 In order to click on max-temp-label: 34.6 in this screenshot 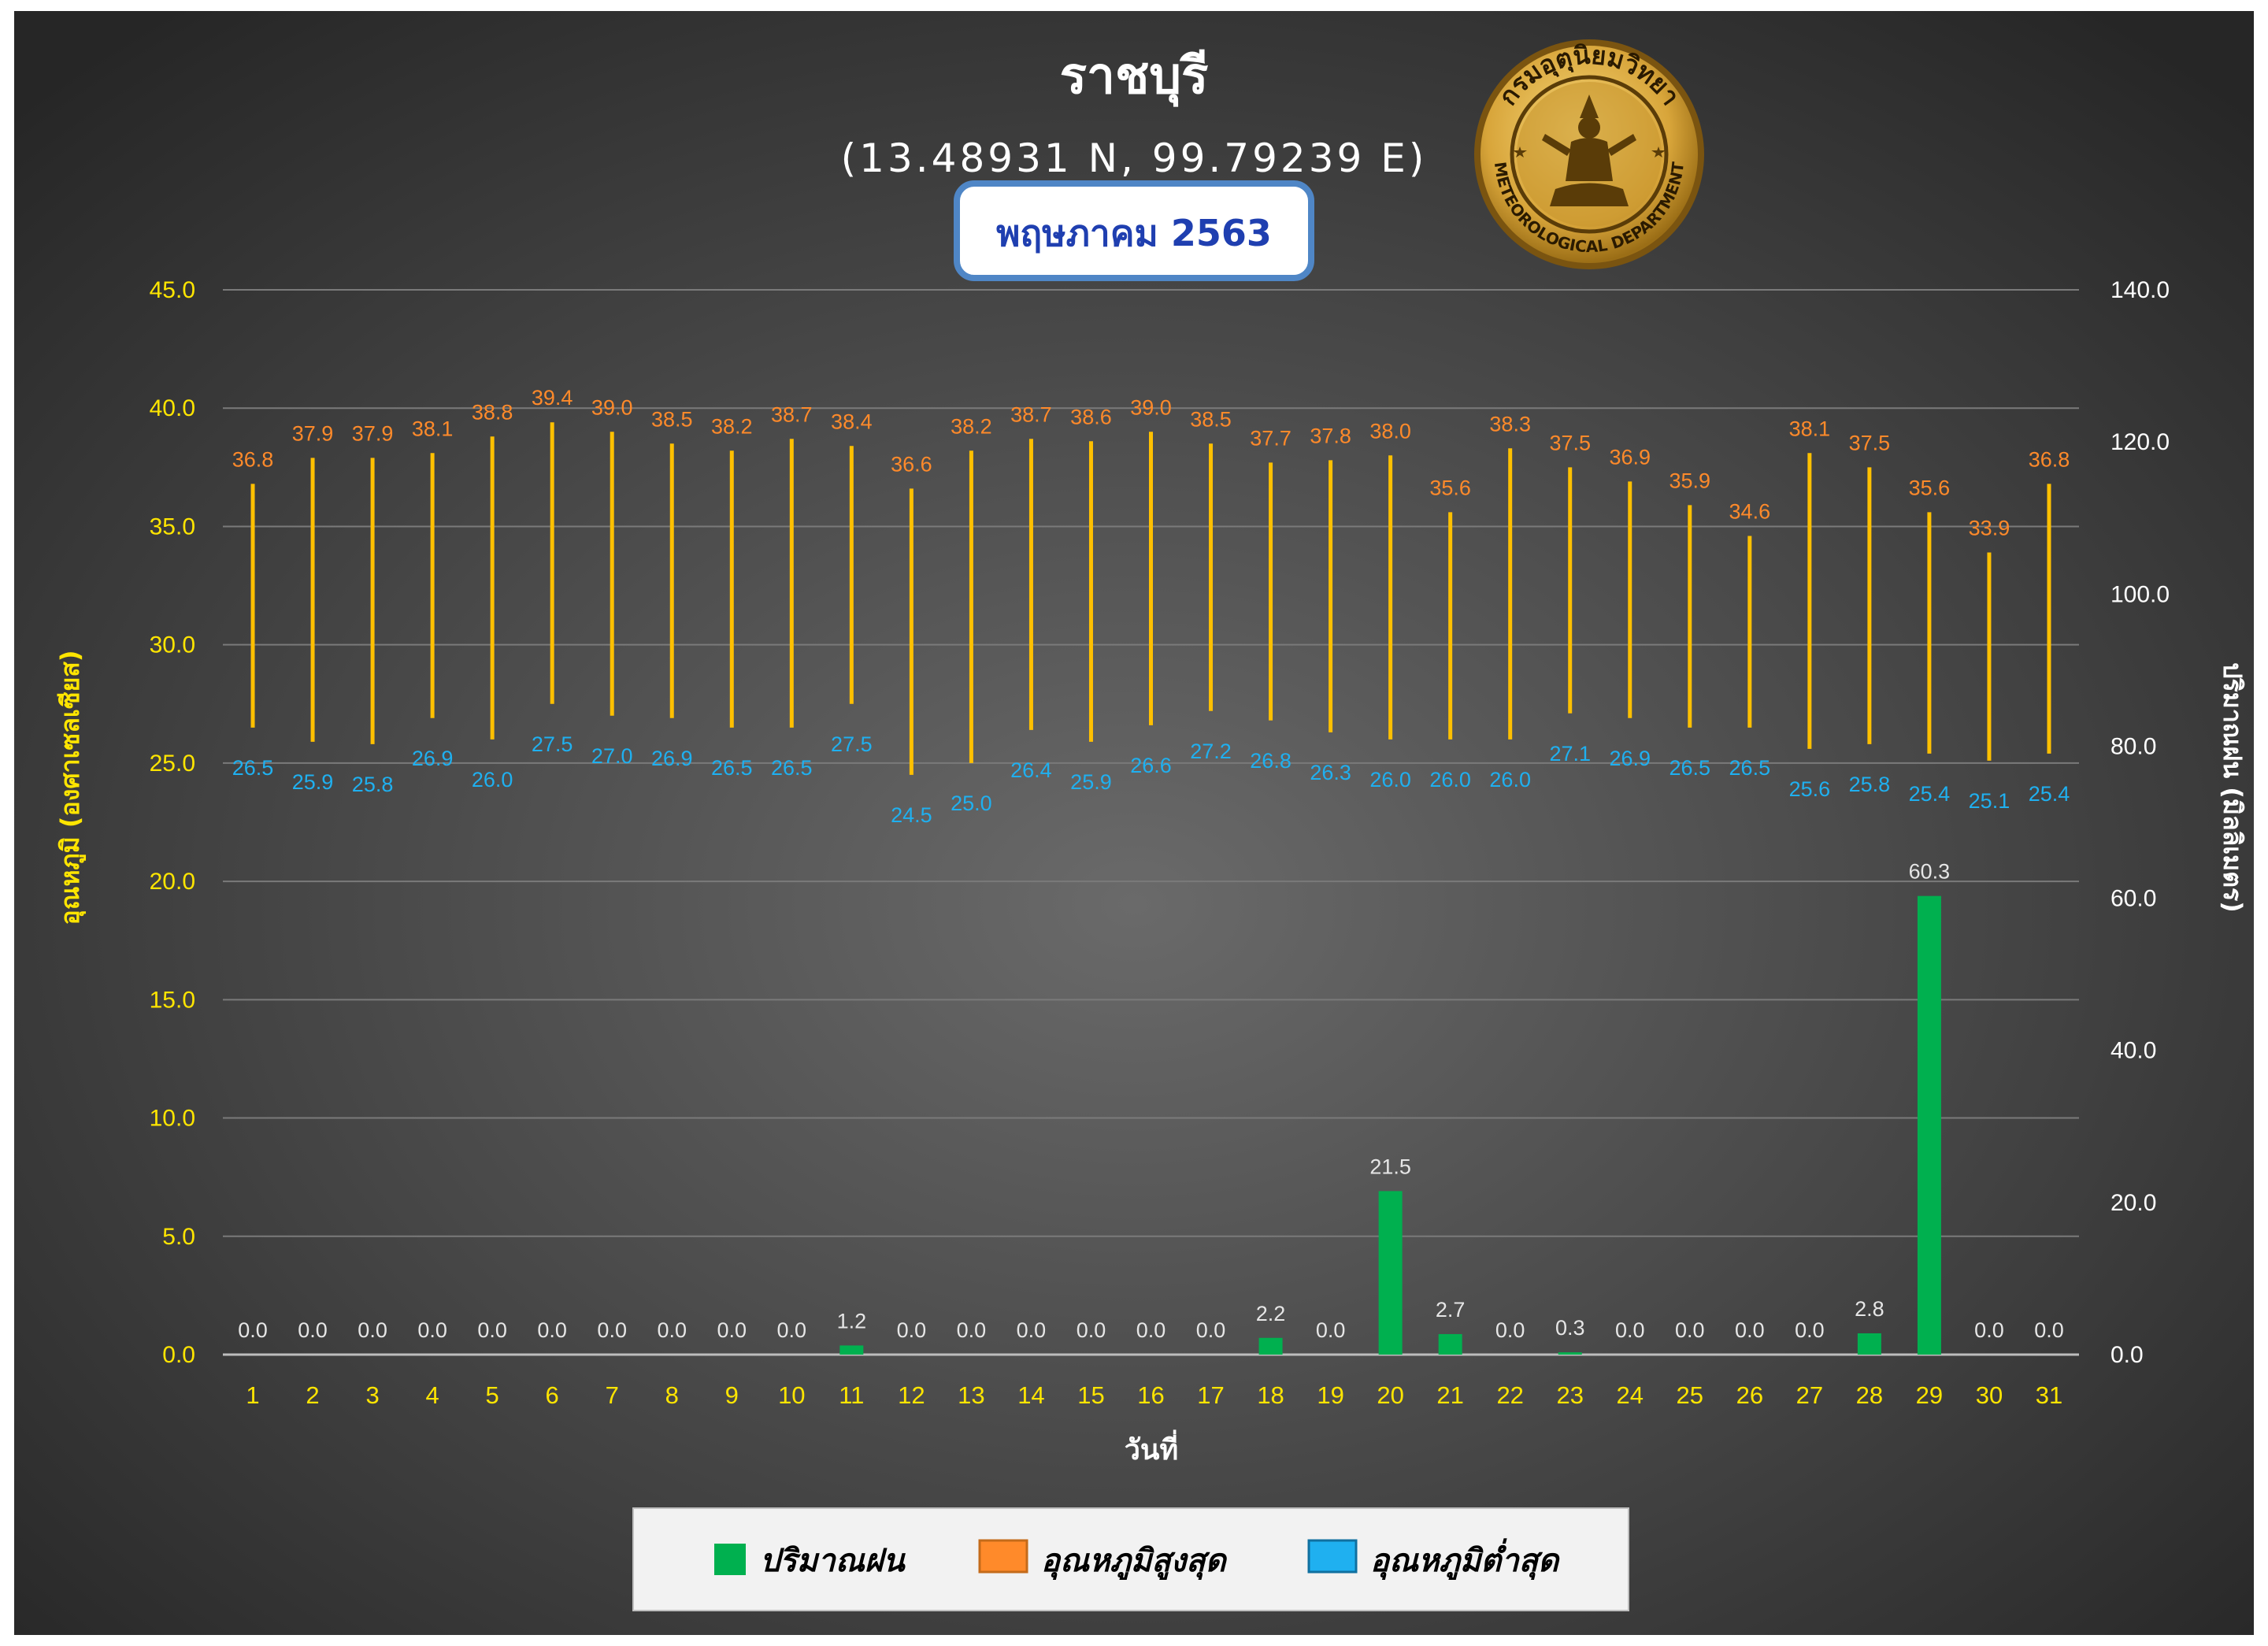, I will do `click(1750, 511)`.